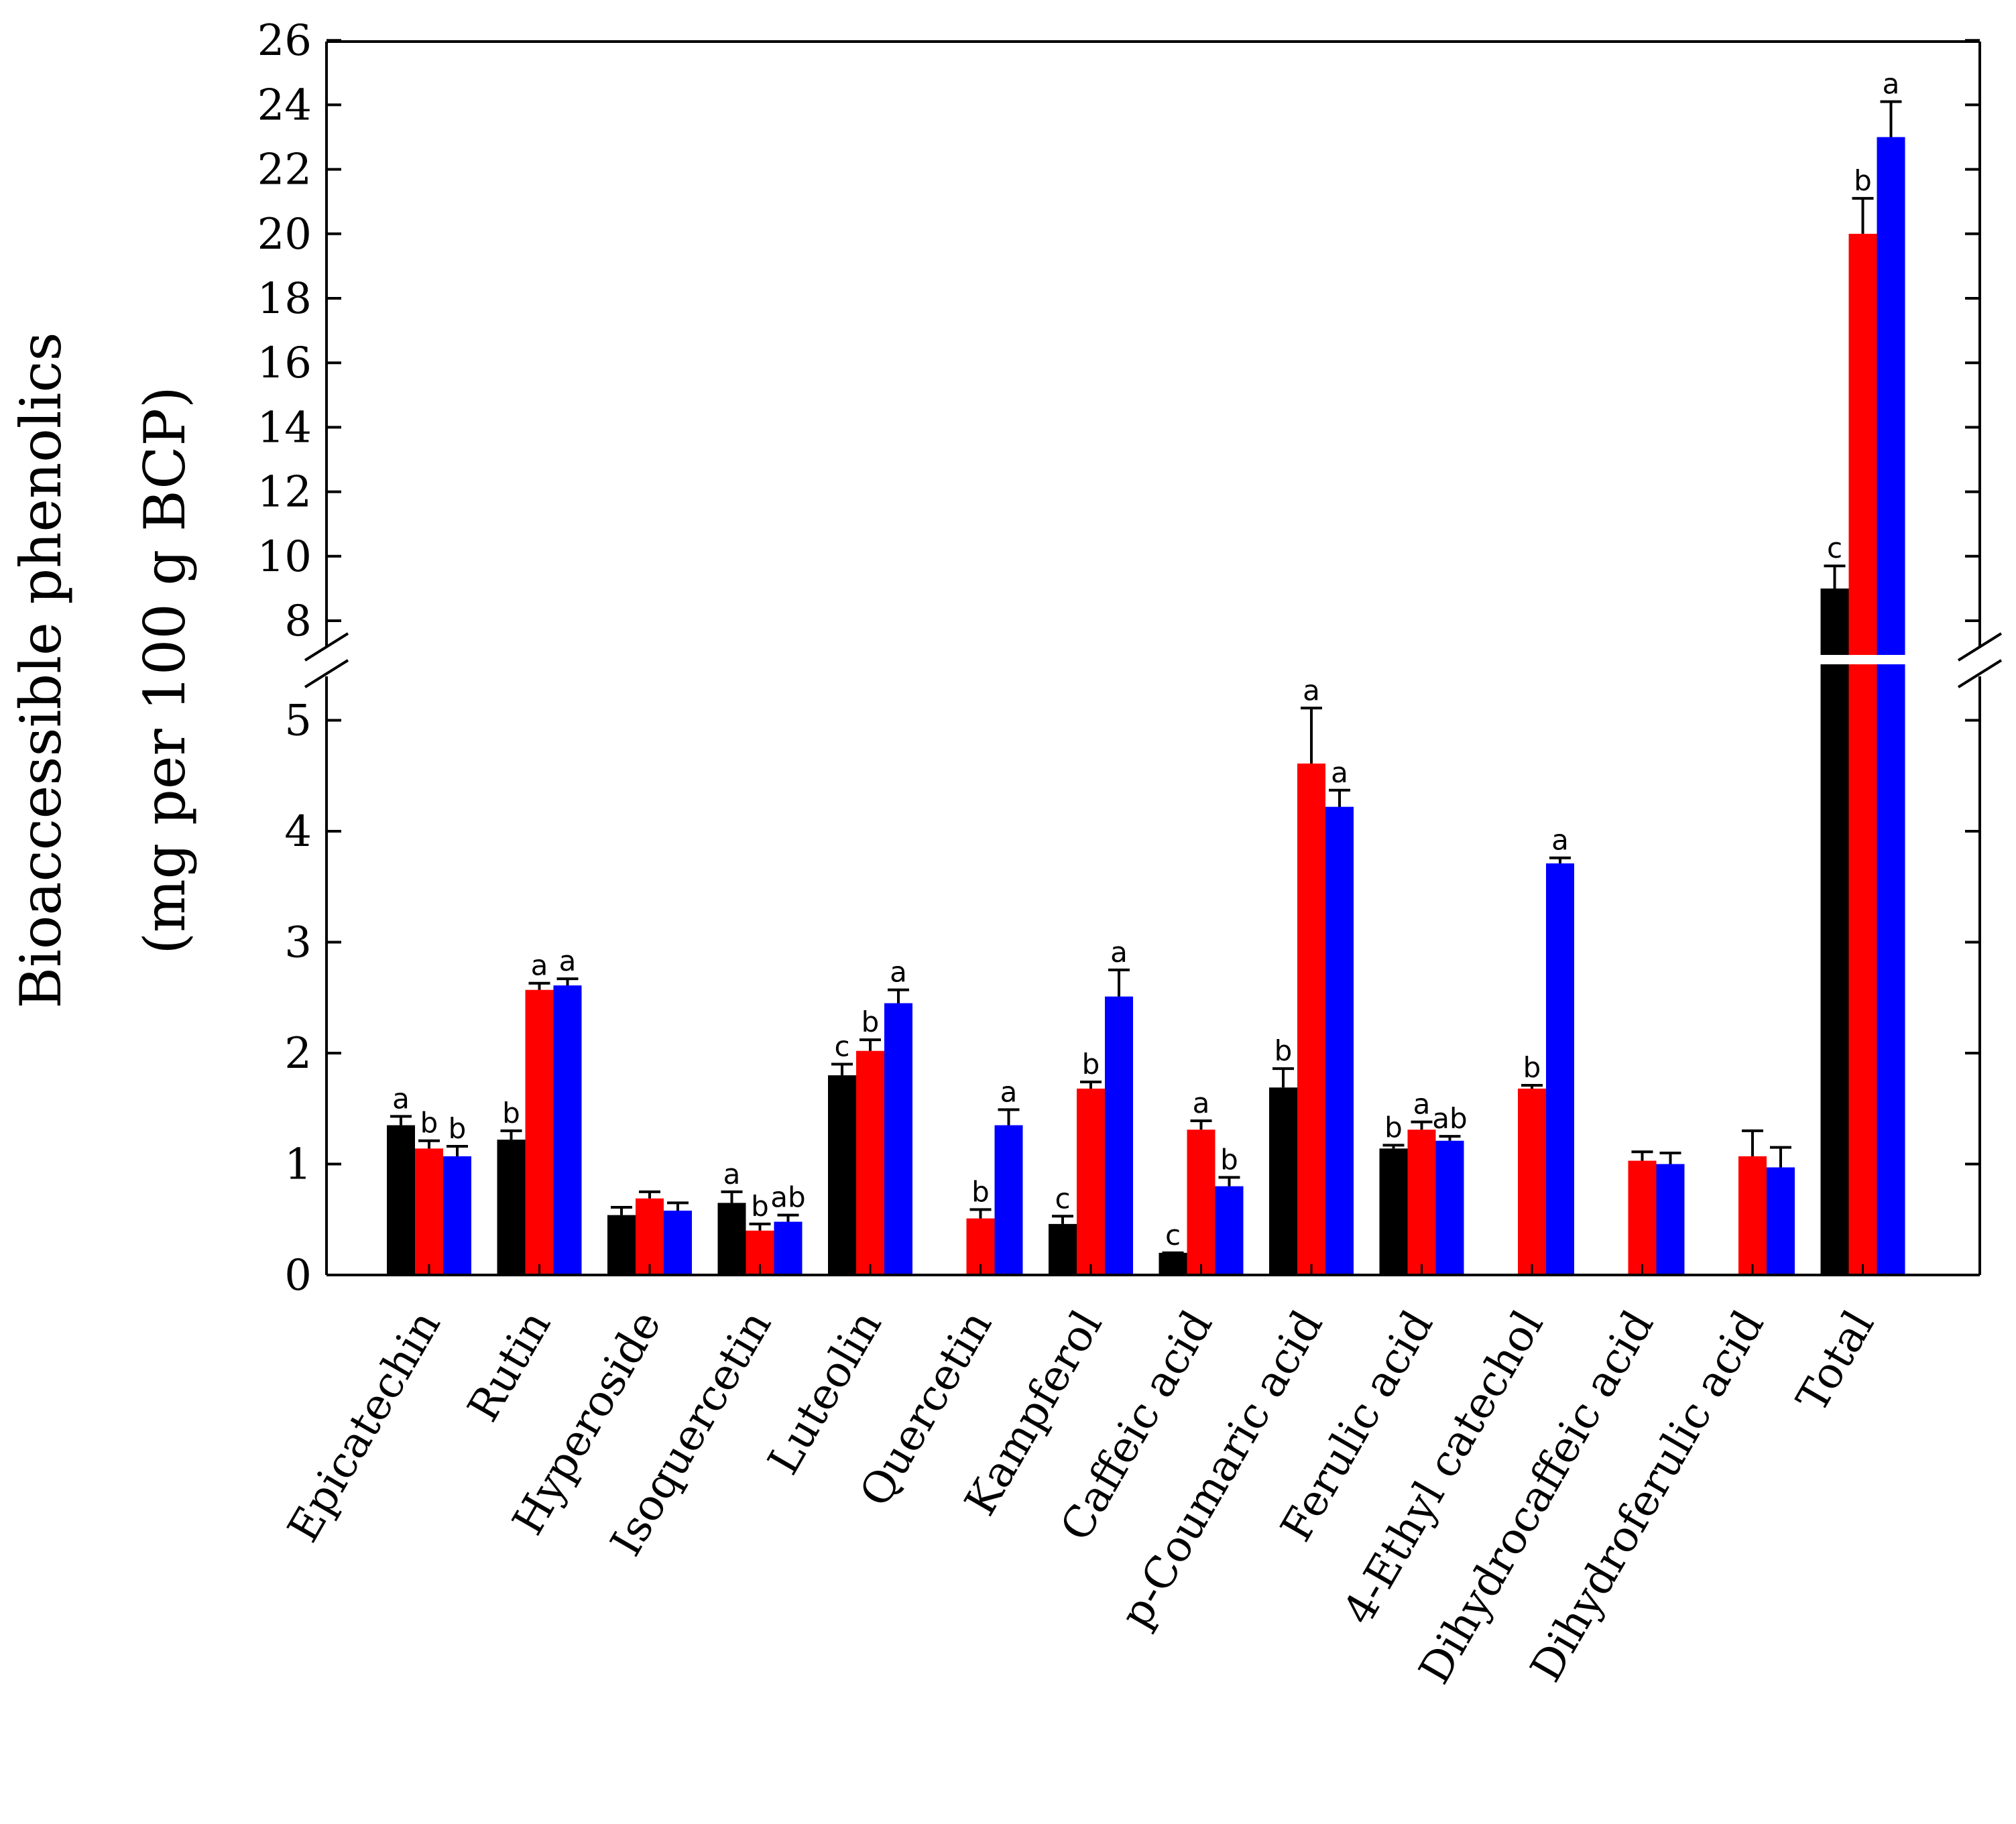 The width and height of the screenshot is (2016, 1824). What do you see at coordinates (298, 1275) in the screenshot?
I see `ytick-lower-0-label: 0` at bounding box center [298, 1275].